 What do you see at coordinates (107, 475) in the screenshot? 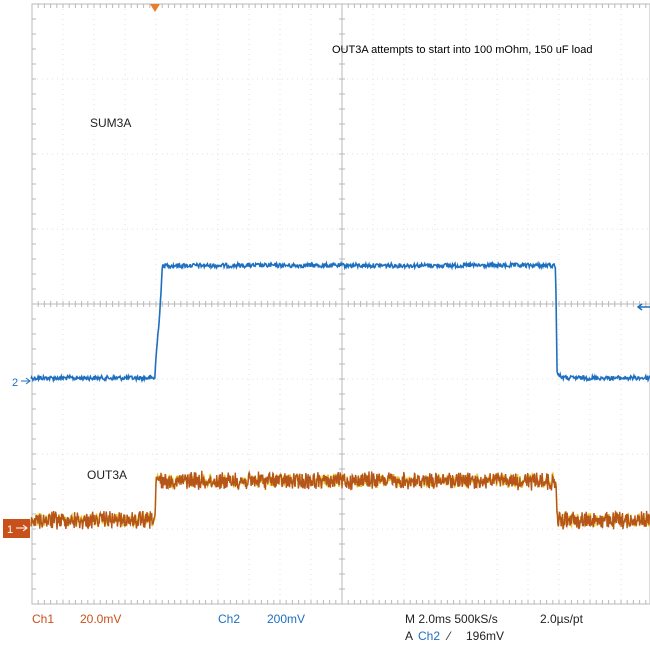
I see `series-label-out3a: OUT3A` at bounding box center [107, 475].